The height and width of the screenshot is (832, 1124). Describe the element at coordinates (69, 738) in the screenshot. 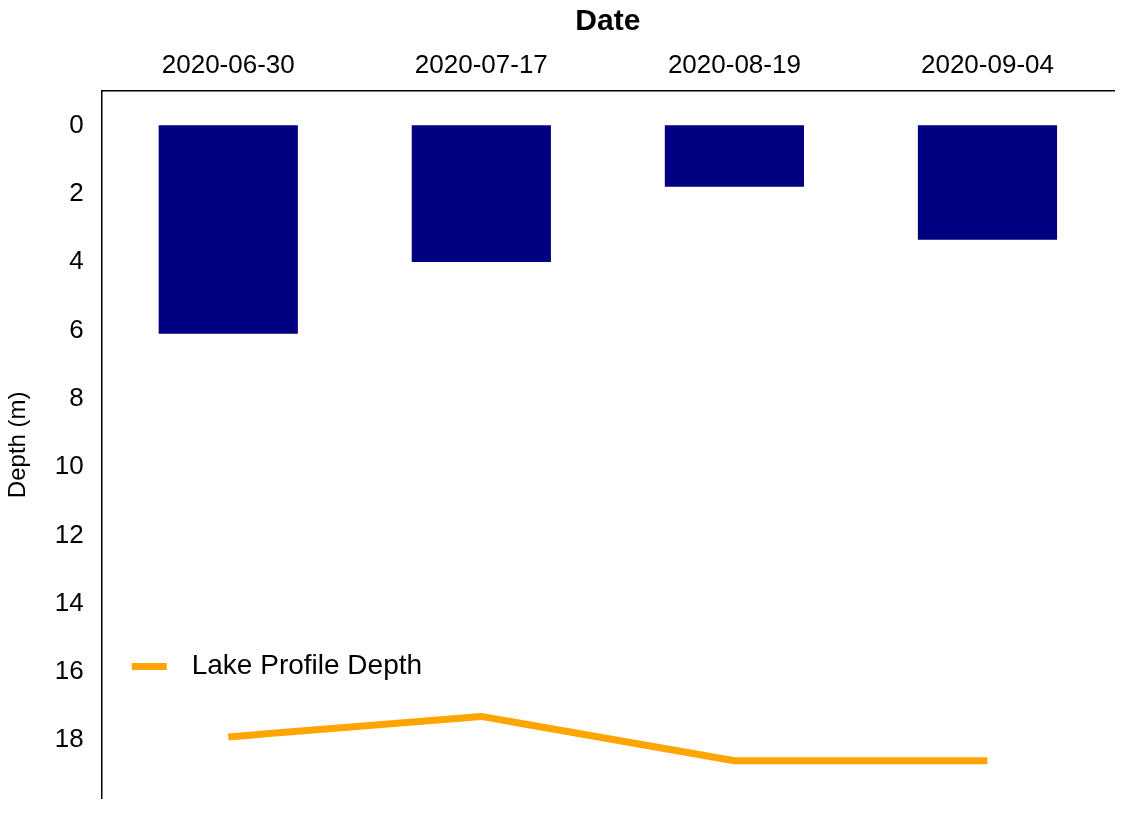

I see `y-tick-label: 18` at that location.